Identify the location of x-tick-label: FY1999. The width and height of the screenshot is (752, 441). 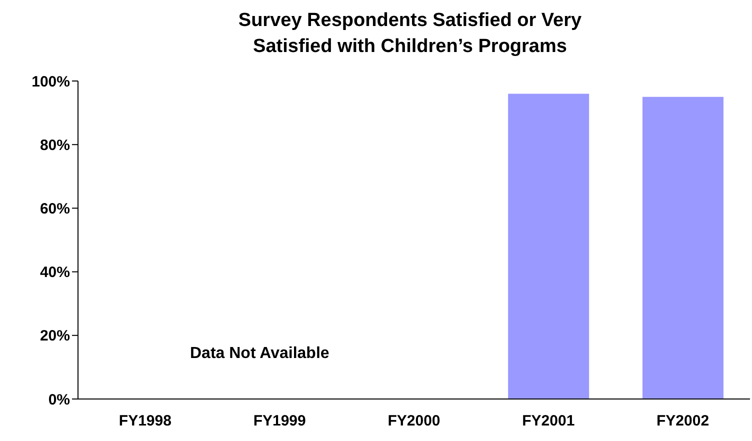
(279, 421).